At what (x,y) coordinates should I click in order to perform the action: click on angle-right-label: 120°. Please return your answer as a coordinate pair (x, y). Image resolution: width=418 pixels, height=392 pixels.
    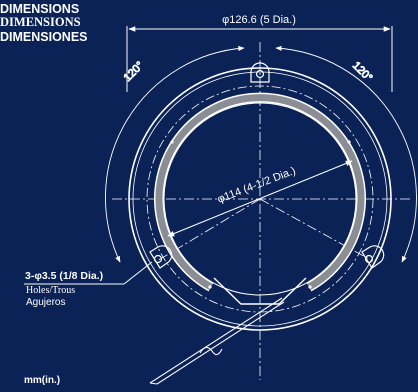
    Looking at the image, I should click on (362, 72).